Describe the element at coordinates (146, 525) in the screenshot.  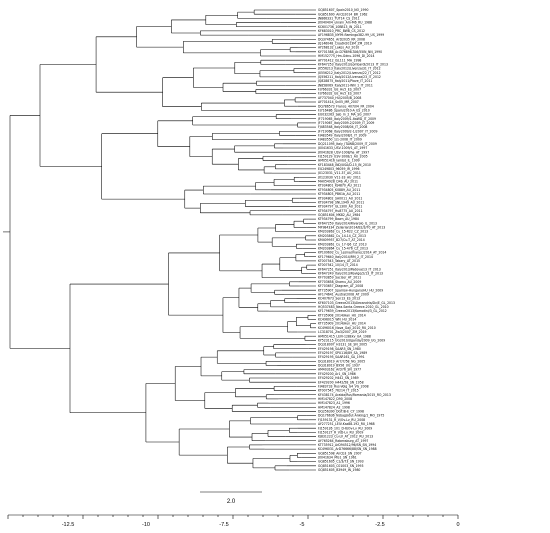
I see `axis-tick-label: -10` at that location.